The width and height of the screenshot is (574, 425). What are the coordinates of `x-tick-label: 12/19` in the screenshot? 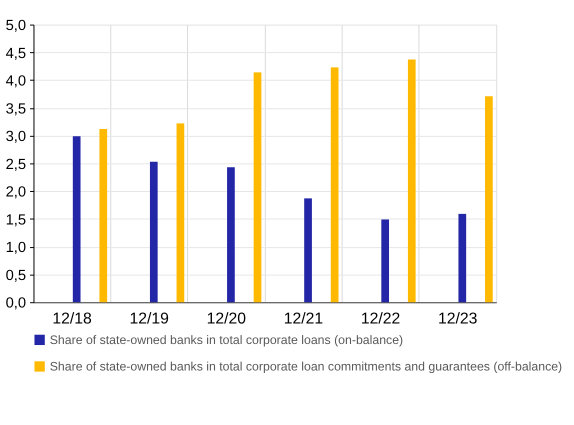 It's located at (149, 319).